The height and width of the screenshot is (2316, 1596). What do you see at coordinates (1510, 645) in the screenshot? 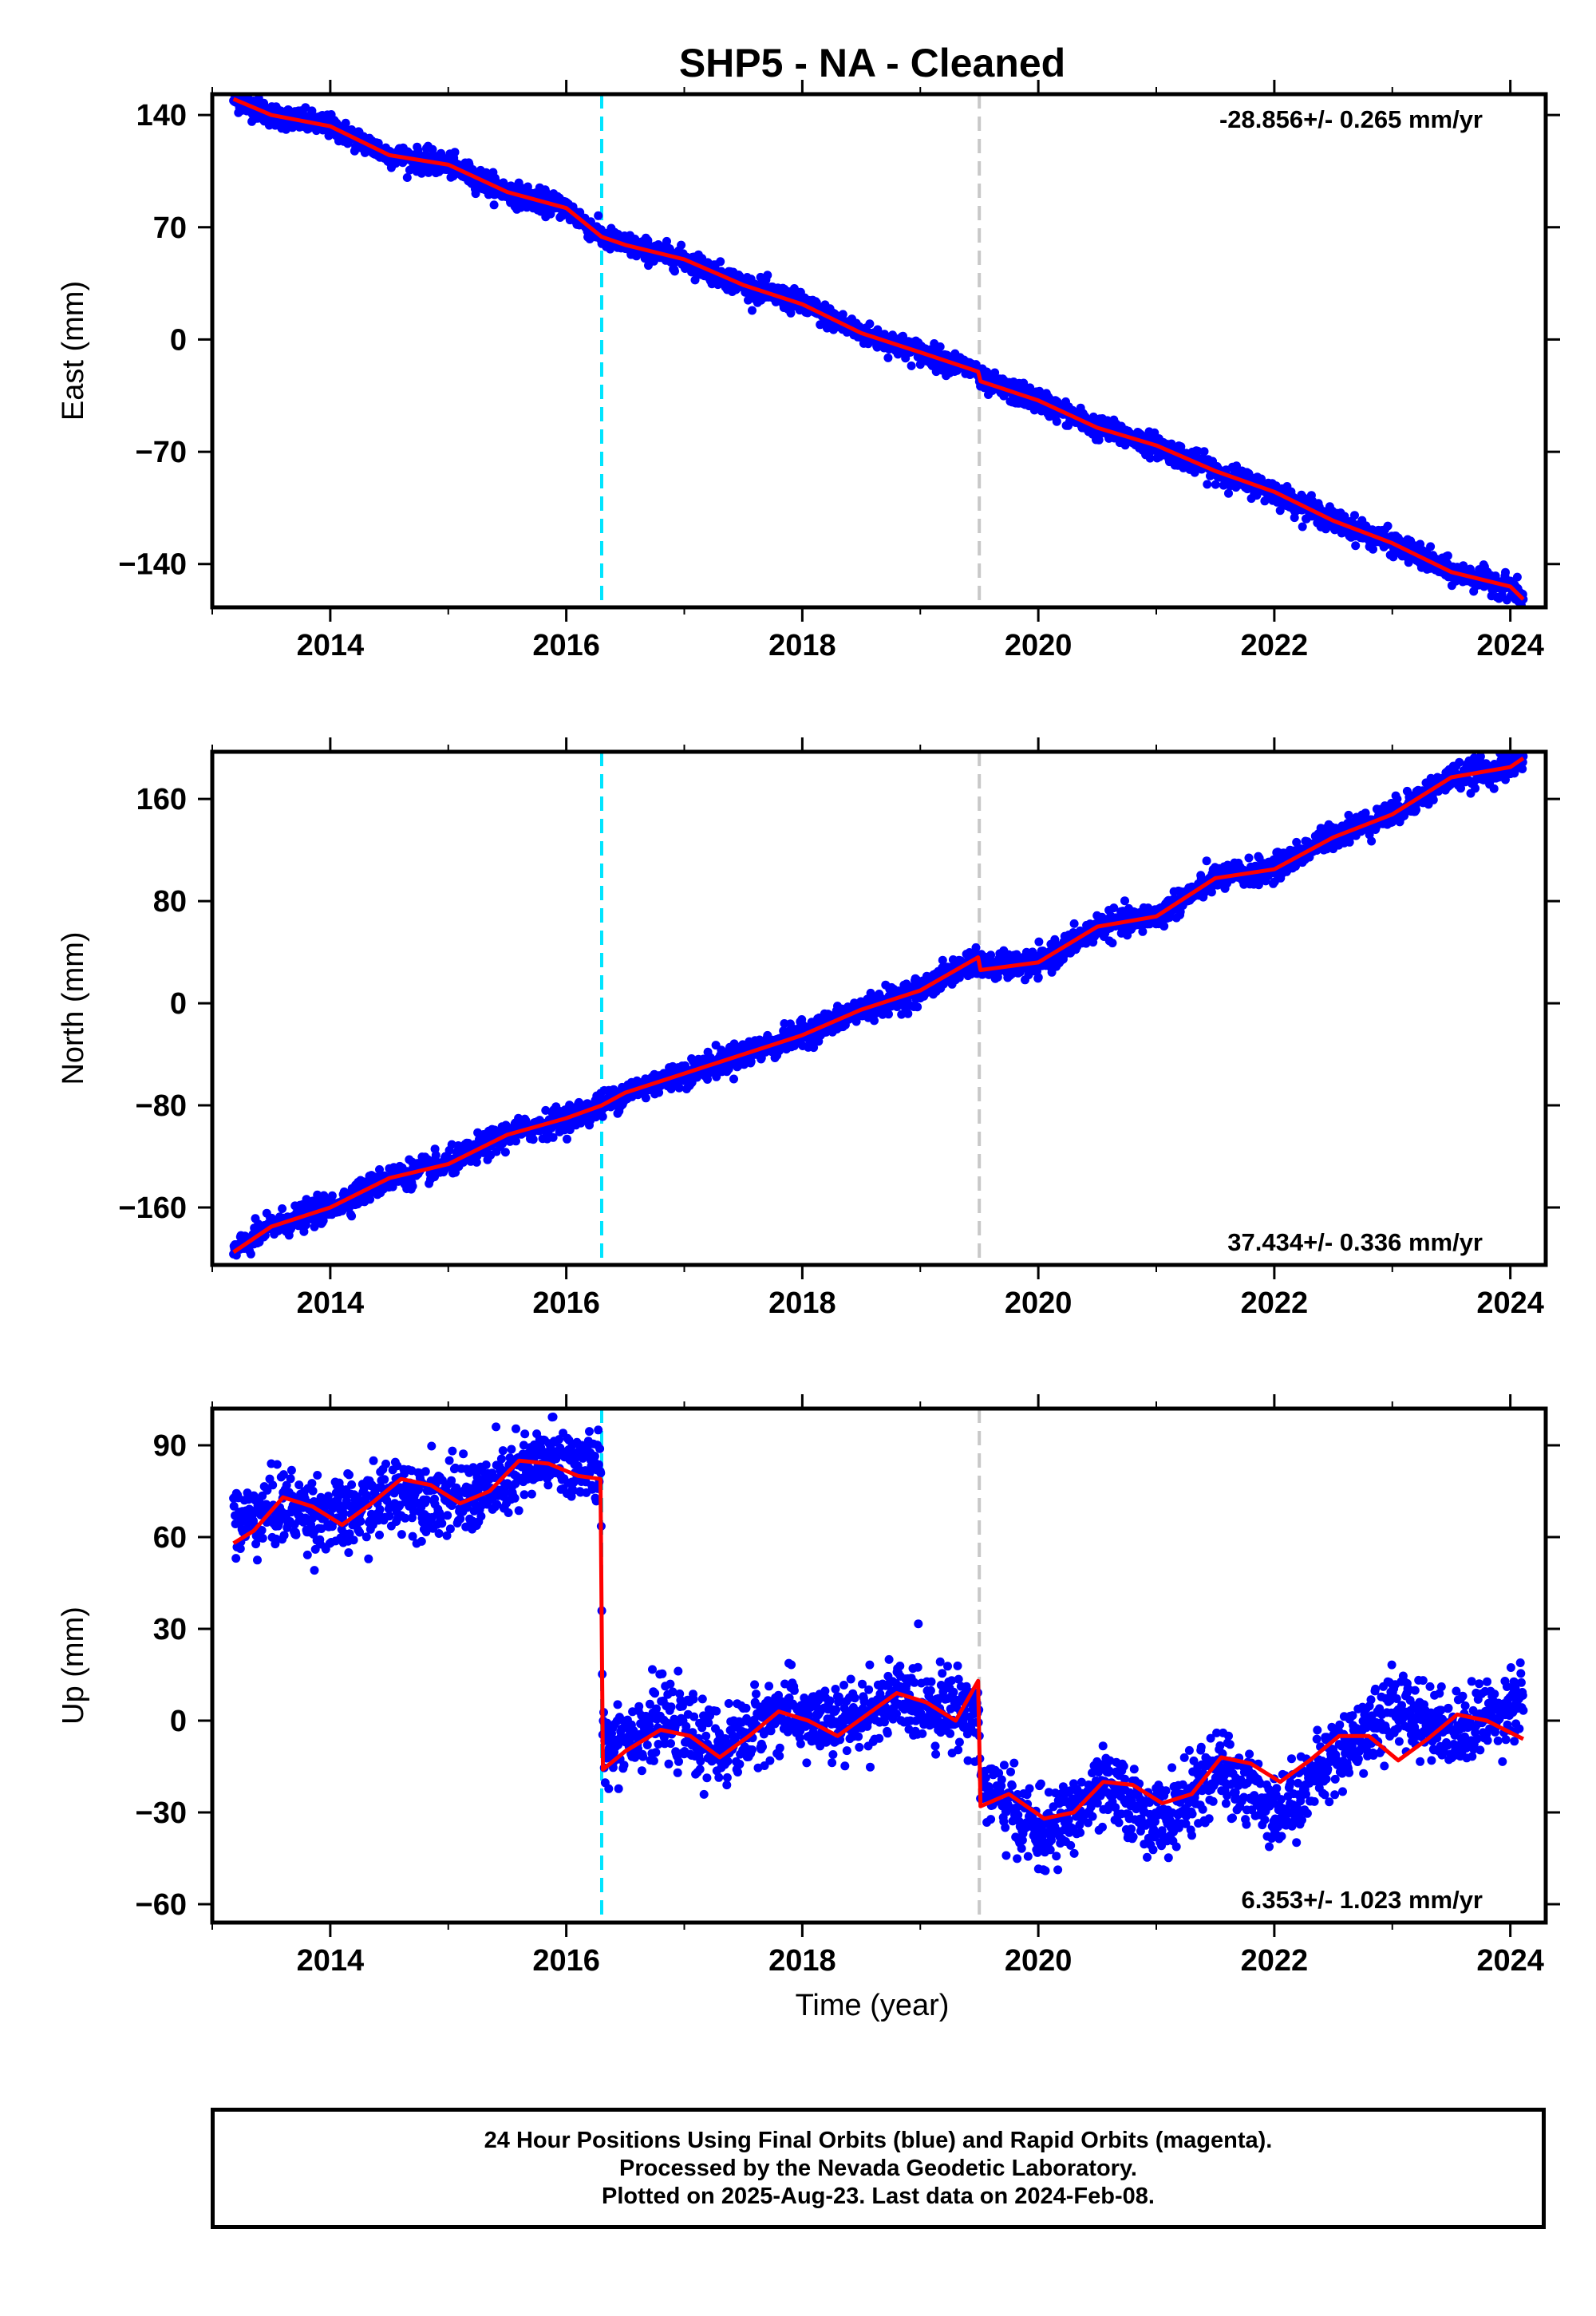
I see `x-tick-label: 2024` at bounding box center [1510, 645].